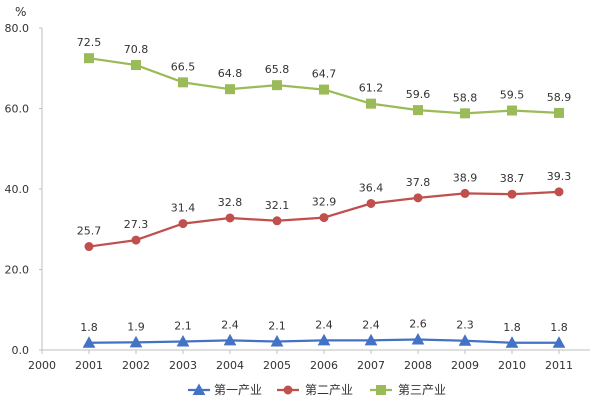 This screenshot has height=408, width=599. I want to click on y-tick-label: 40.0, so click(17, 189).